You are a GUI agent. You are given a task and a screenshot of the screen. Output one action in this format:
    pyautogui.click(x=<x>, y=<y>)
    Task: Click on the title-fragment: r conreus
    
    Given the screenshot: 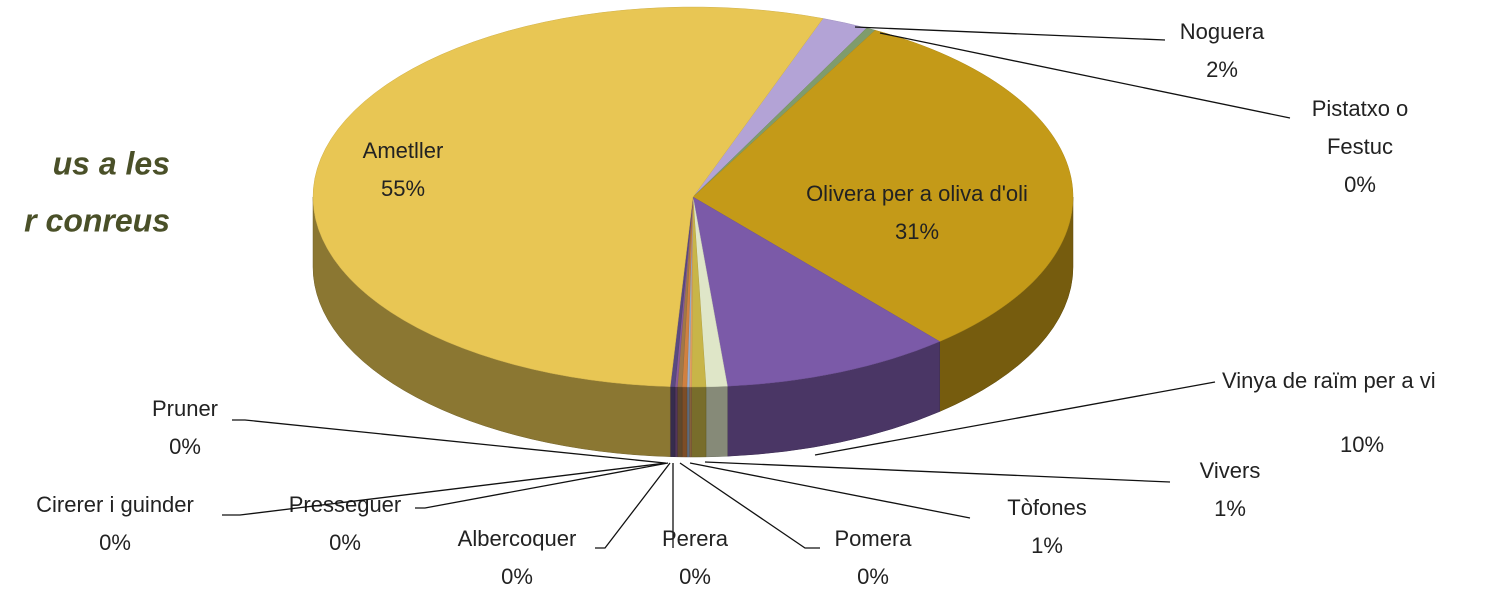 What is the action you would take?
    pyautogui.click(x=97, y=220)
    